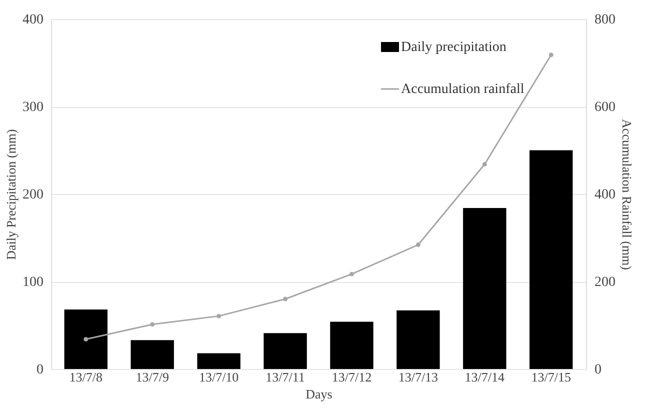 The height and width of the screenshot is (420, 652). Describe the element at coordinates (152, 377) in the screenshot. I see `x-tick-label: 13/7/9` at that location.